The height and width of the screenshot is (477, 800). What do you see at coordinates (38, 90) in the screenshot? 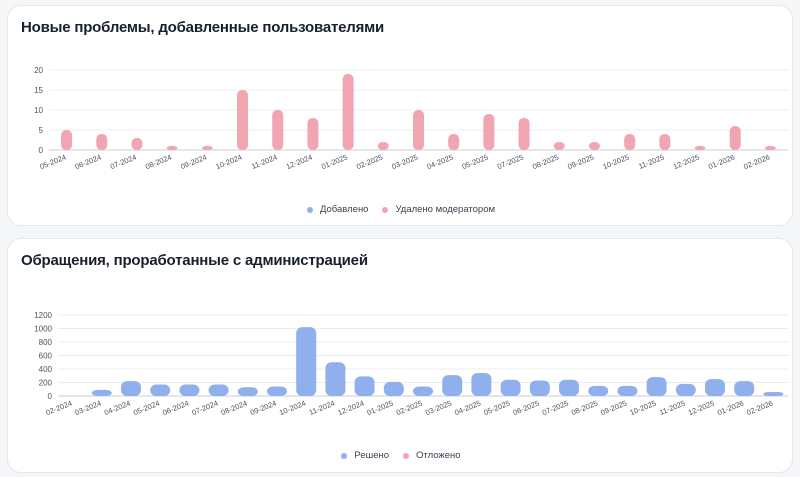
I see `y-tick-label: 15` at bounding box center [38, 90].